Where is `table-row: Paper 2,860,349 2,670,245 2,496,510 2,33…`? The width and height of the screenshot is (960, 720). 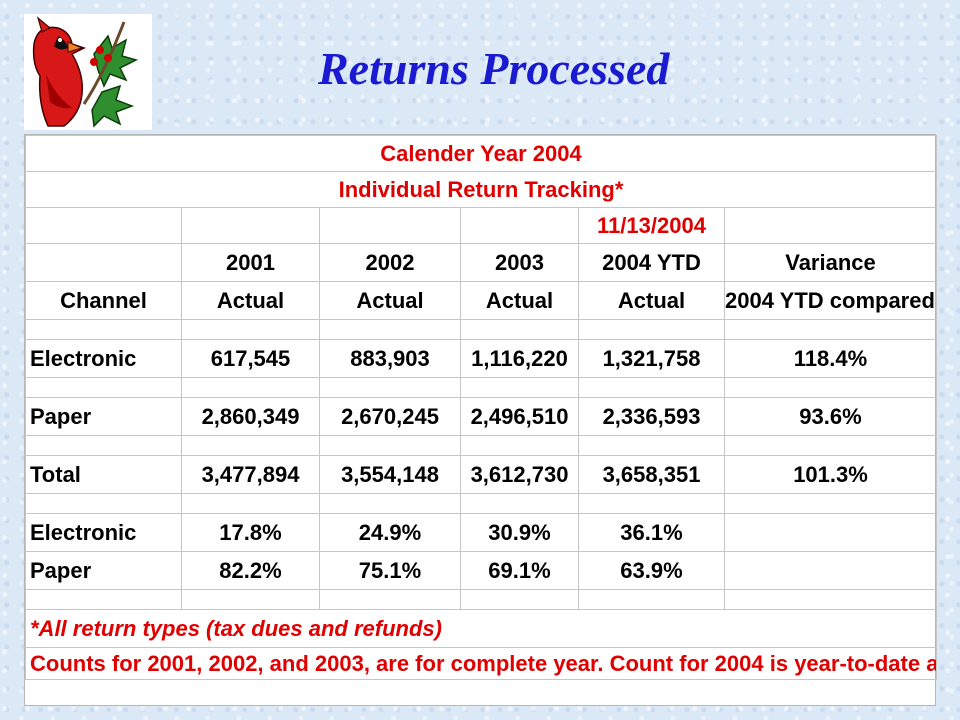
table-row: Paper 2,860,349 2,670,245 2,496,510 2,33… is located at coordinates (481, 416).